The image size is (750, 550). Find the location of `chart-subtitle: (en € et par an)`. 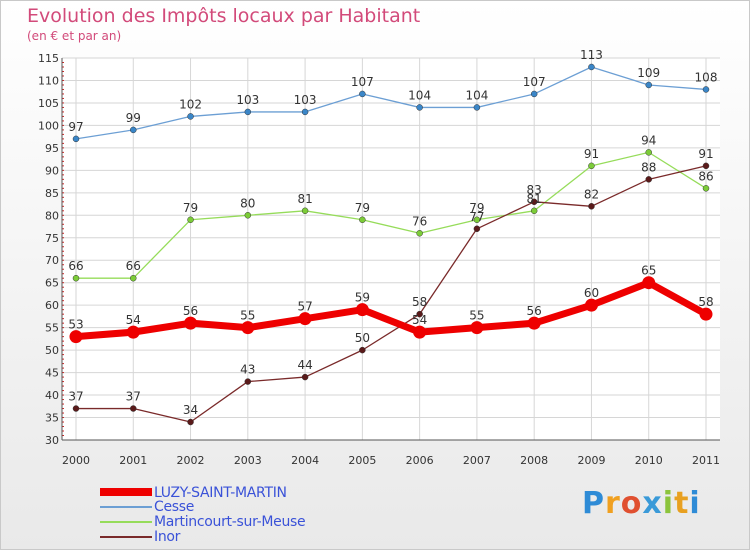

chart-subtitle: (en € et par an) is located at coordinates (74, 36).